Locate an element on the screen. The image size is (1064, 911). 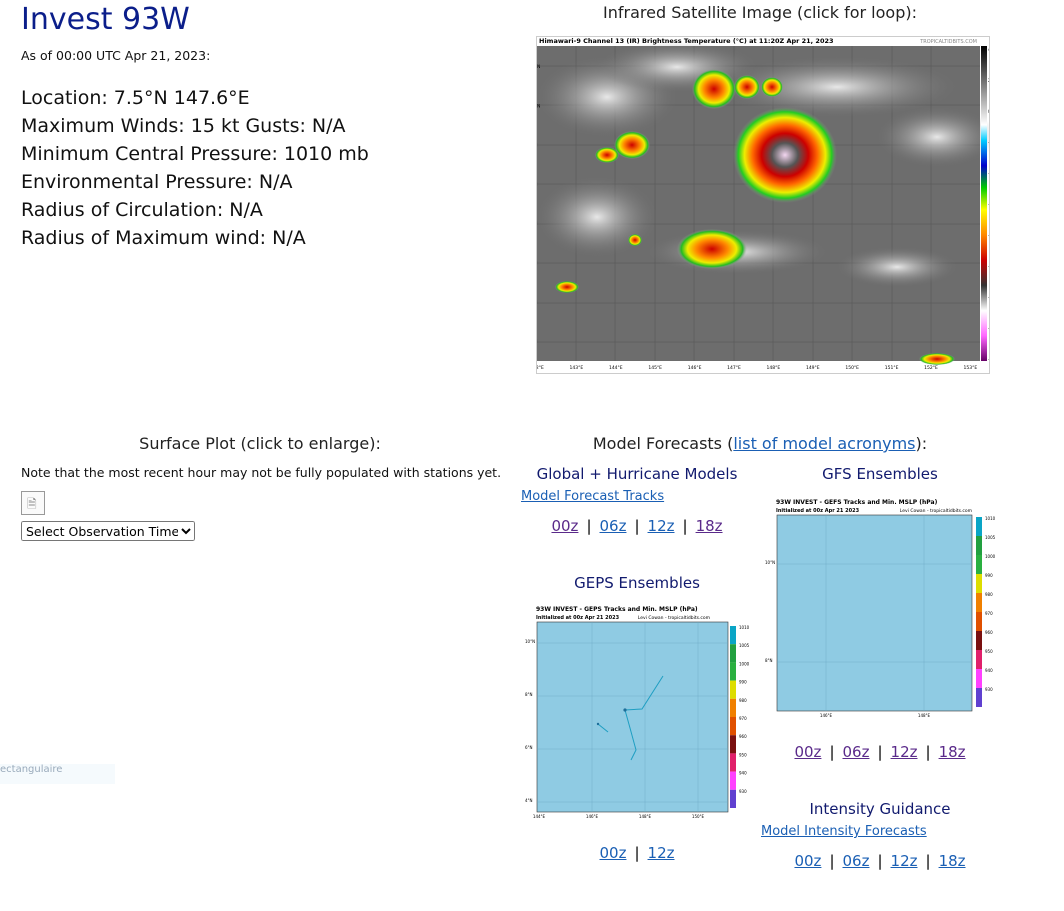
gfs-scale-label: 980 is located at coordinates (989, 594).